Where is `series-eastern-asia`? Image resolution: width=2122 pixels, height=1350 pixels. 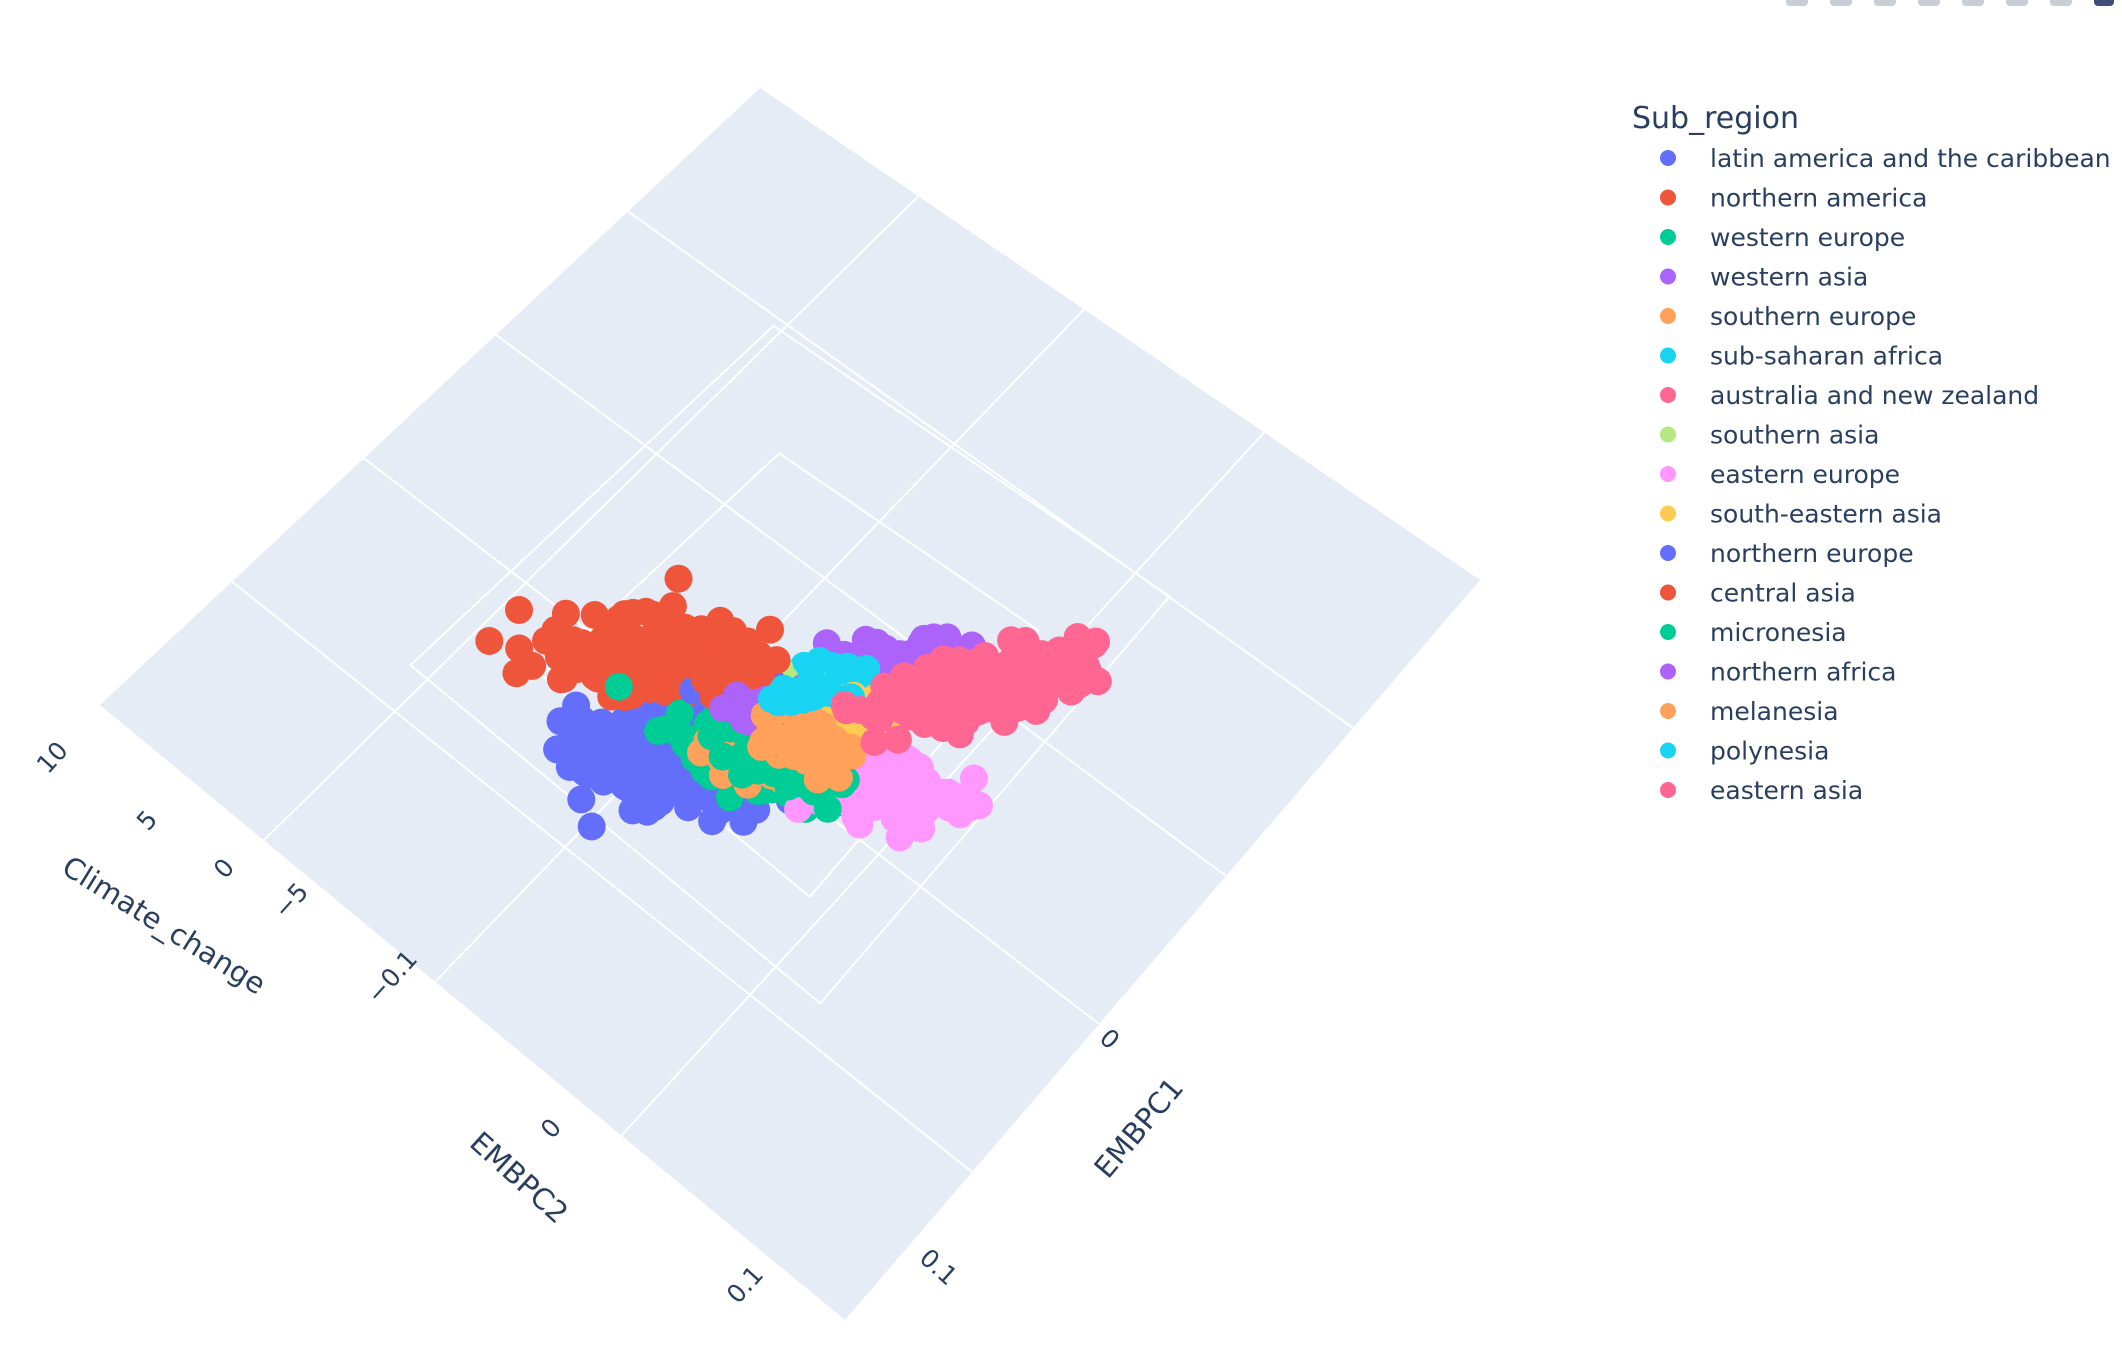 series-eastern-asia is located at coordinates (971, 689).